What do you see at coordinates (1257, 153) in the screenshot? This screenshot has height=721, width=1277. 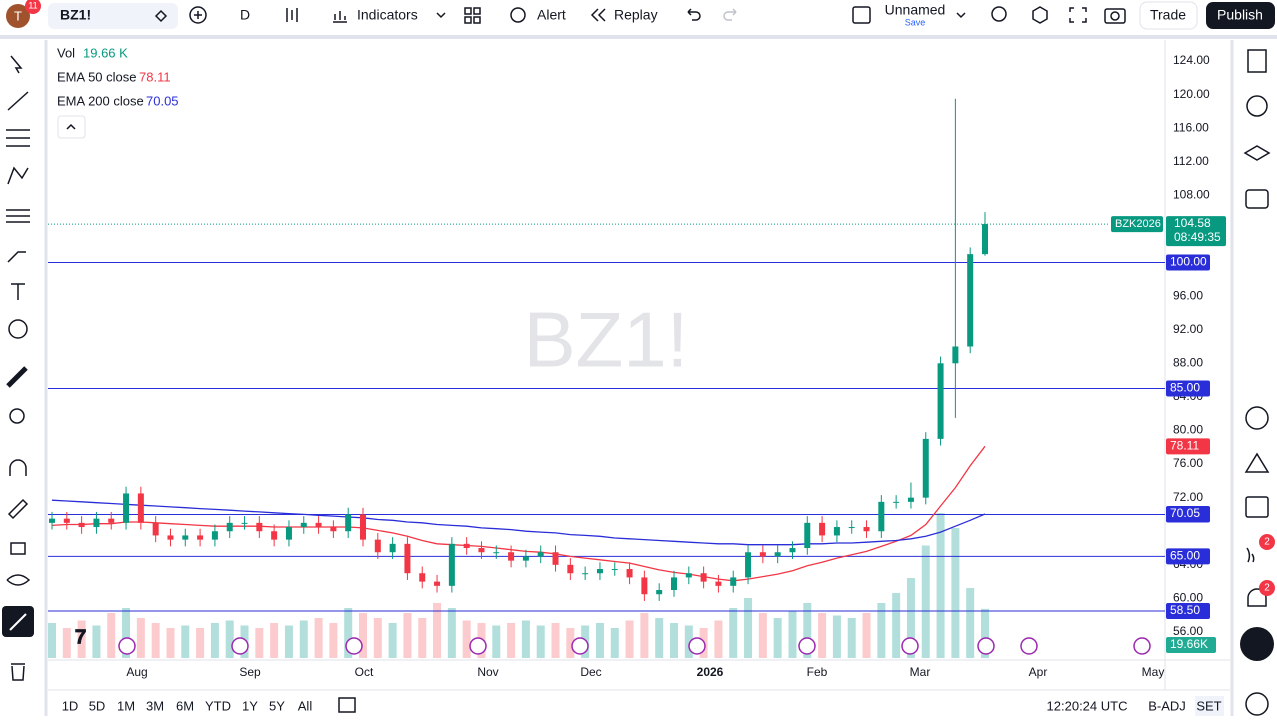 I see `object-tree-button` at bounding box center [1257, 153].